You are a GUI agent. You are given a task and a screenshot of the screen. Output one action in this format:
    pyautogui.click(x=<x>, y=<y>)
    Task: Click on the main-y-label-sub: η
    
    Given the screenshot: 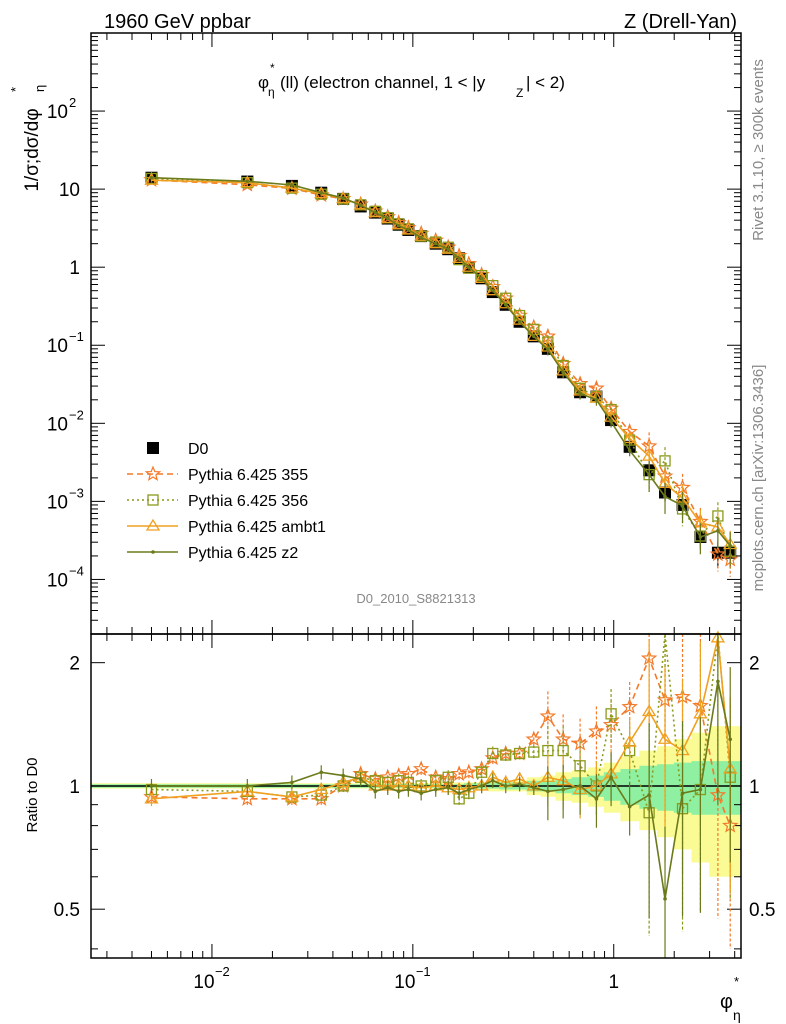 What is the action you would take?
    pyautogui.click(x=39, y=88)
    